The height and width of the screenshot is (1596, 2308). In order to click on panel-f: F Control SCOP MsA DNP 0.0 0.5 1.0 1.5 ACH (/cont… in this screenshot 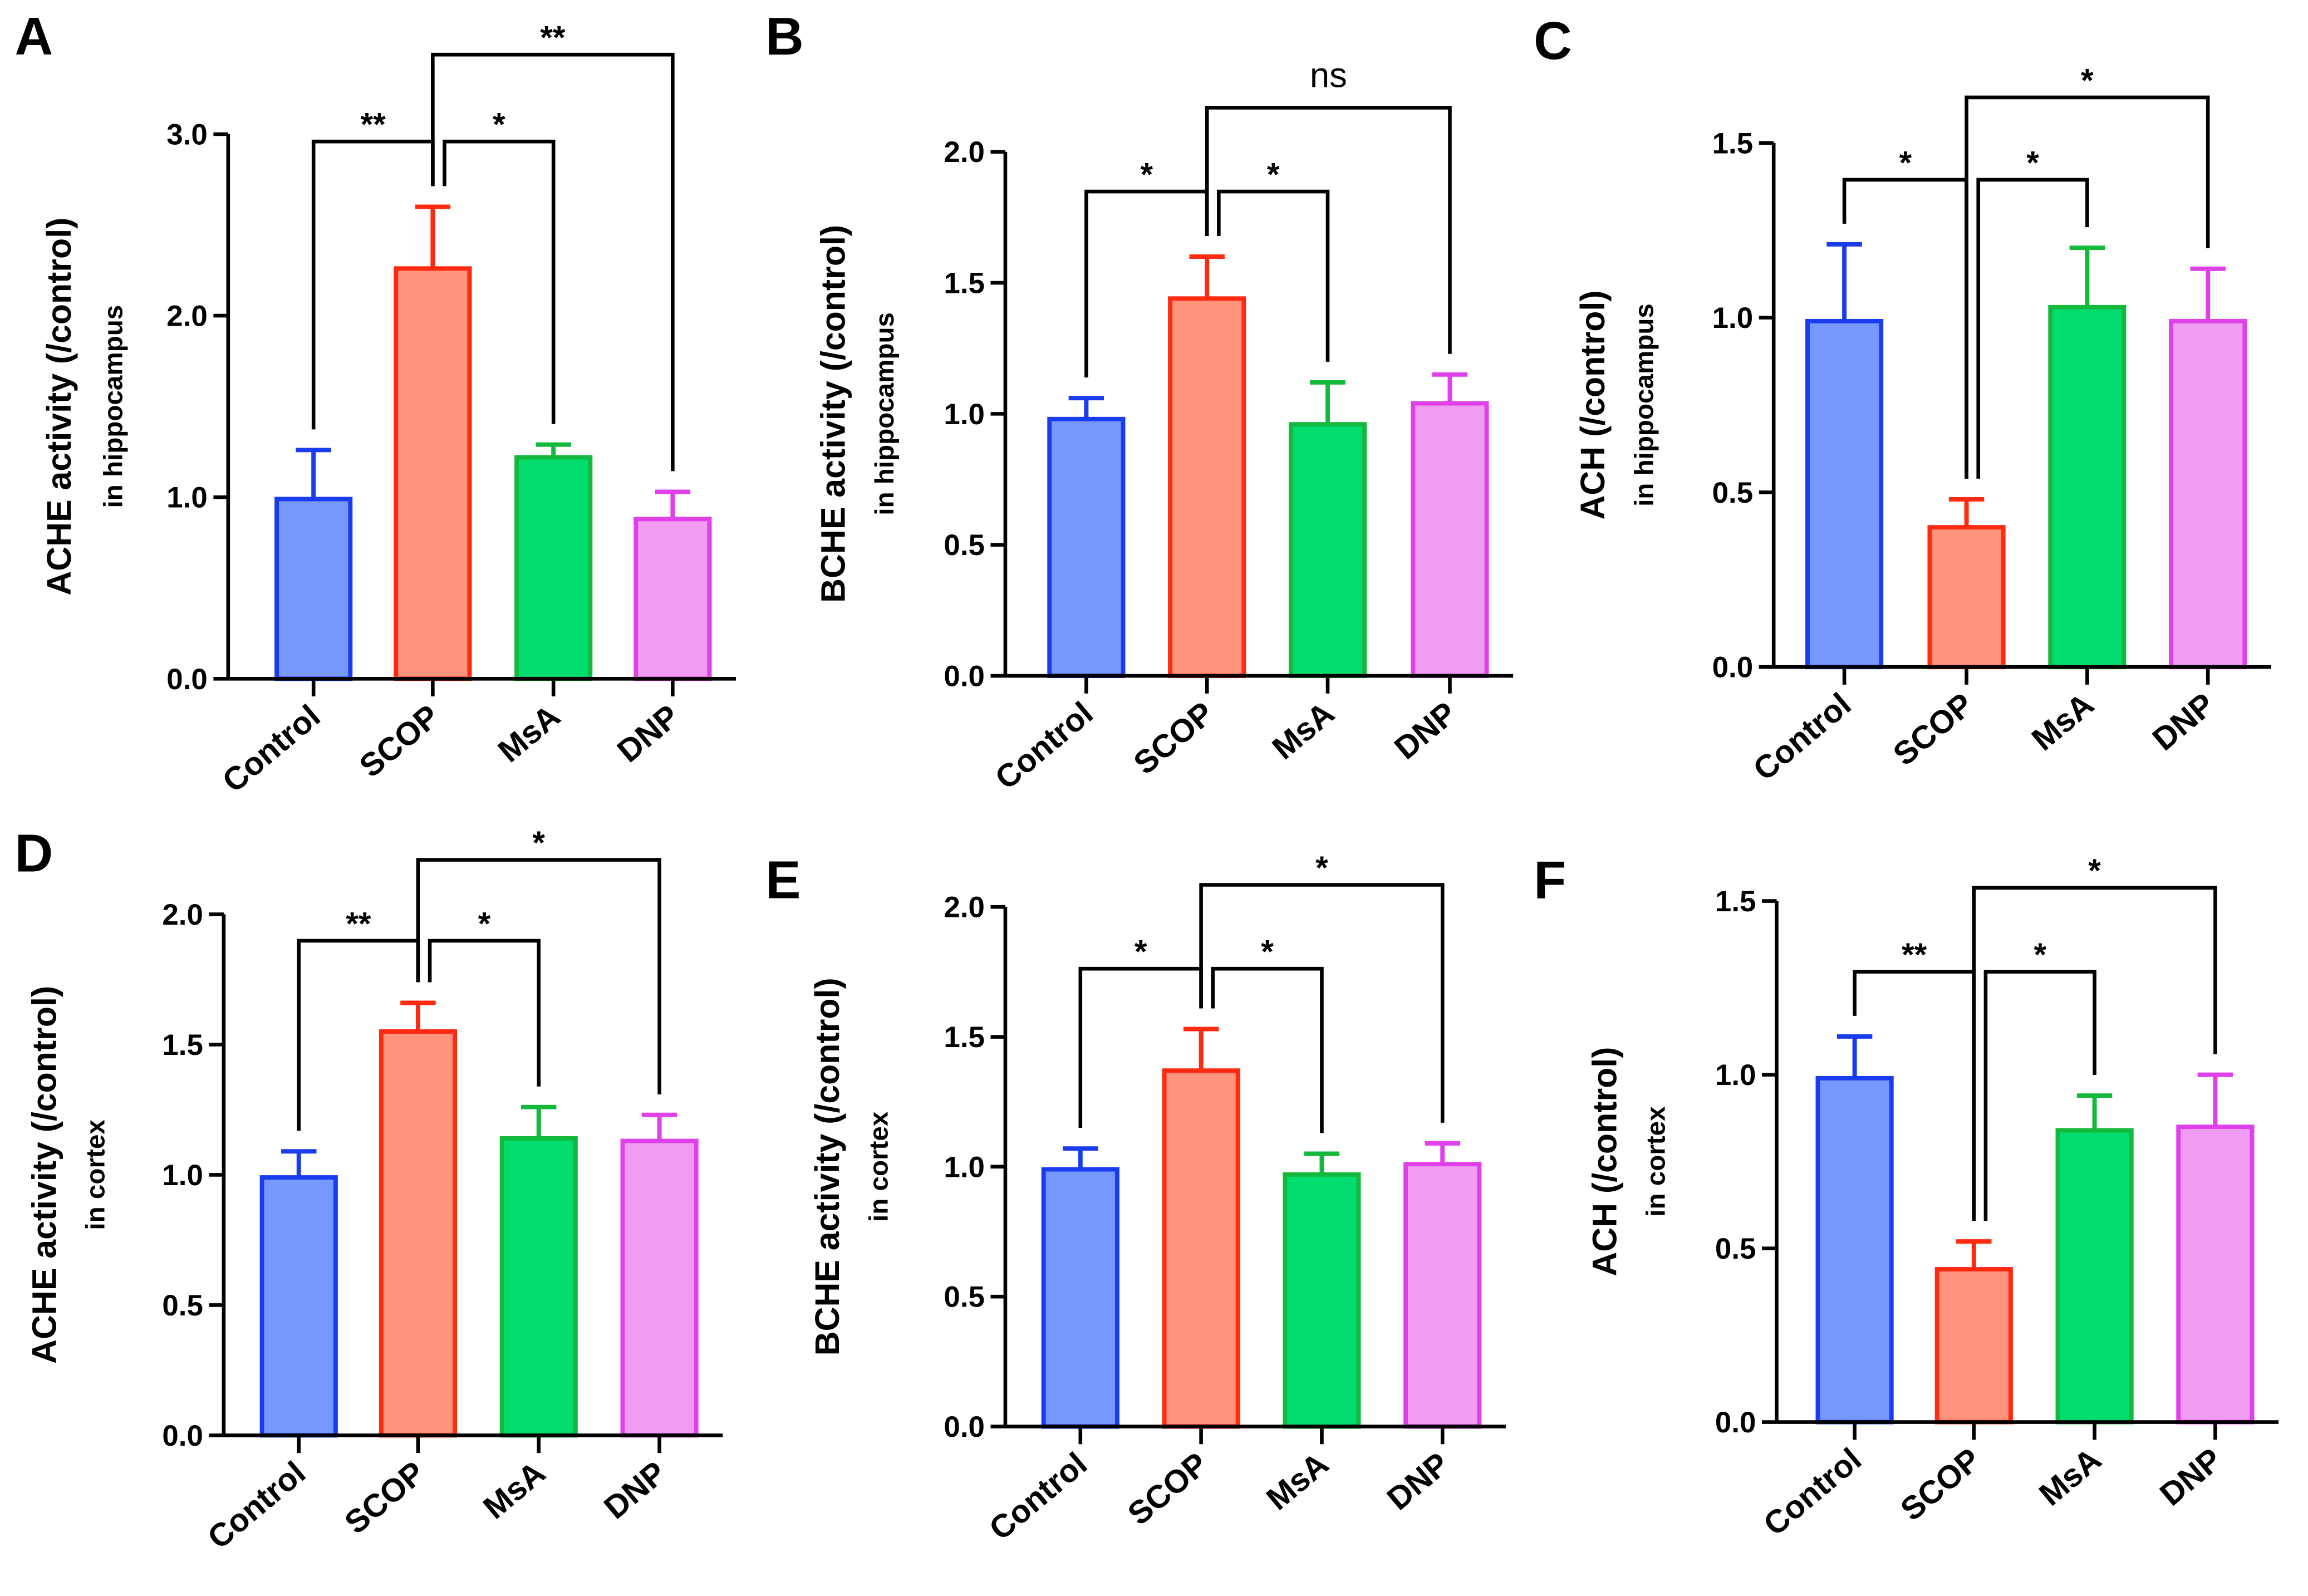, I will do `click(1906, 1197)`.